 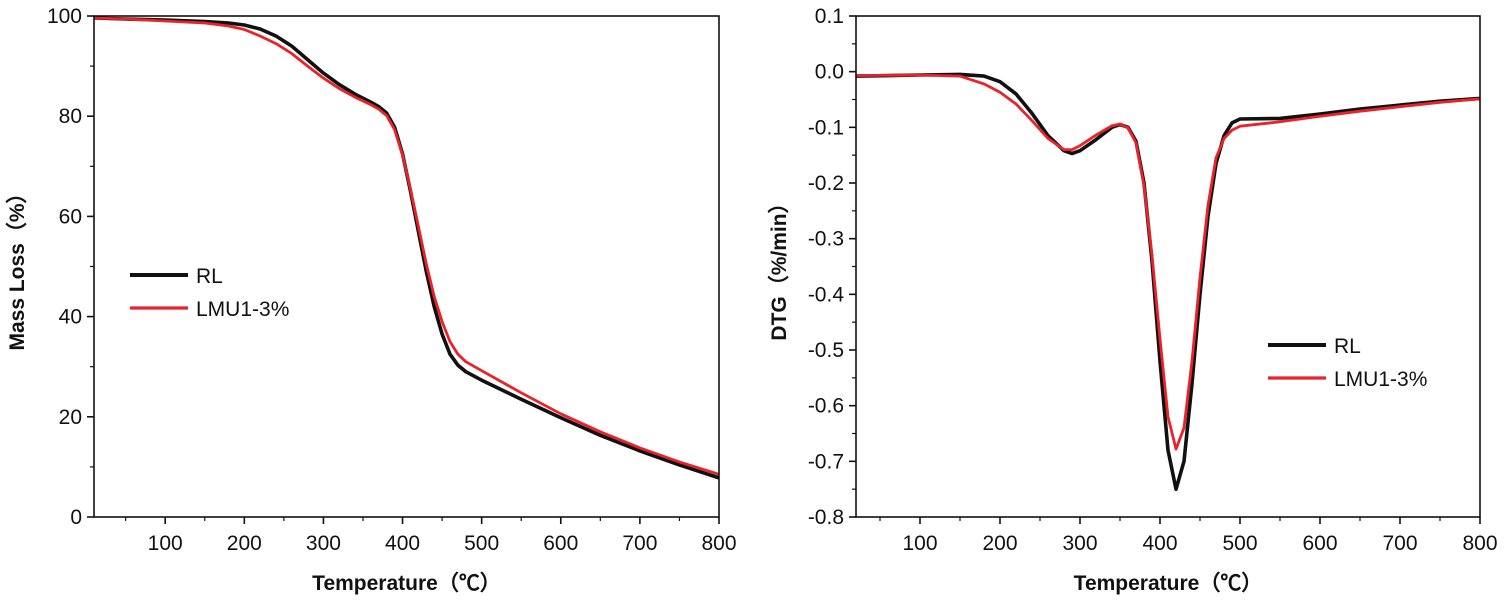 I want to click on y-tick-label: 100, so click(x=64, y=16).